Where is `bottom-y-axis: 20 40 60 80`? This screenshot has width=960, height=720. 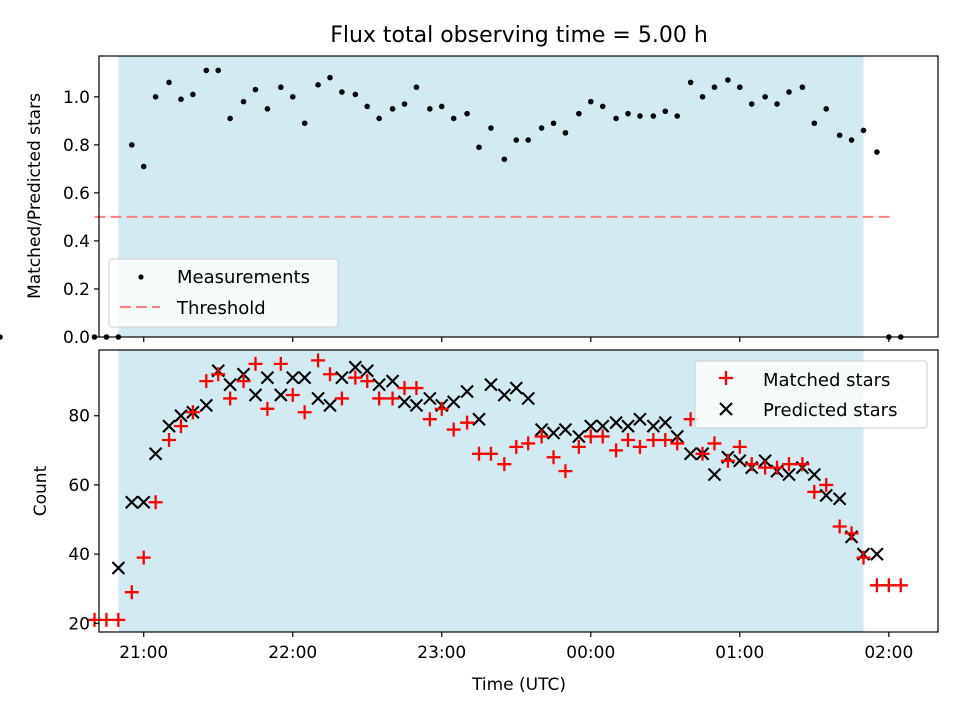 bottom-y-axis: 20 40 60 80 is located at coordinates (83, 520).